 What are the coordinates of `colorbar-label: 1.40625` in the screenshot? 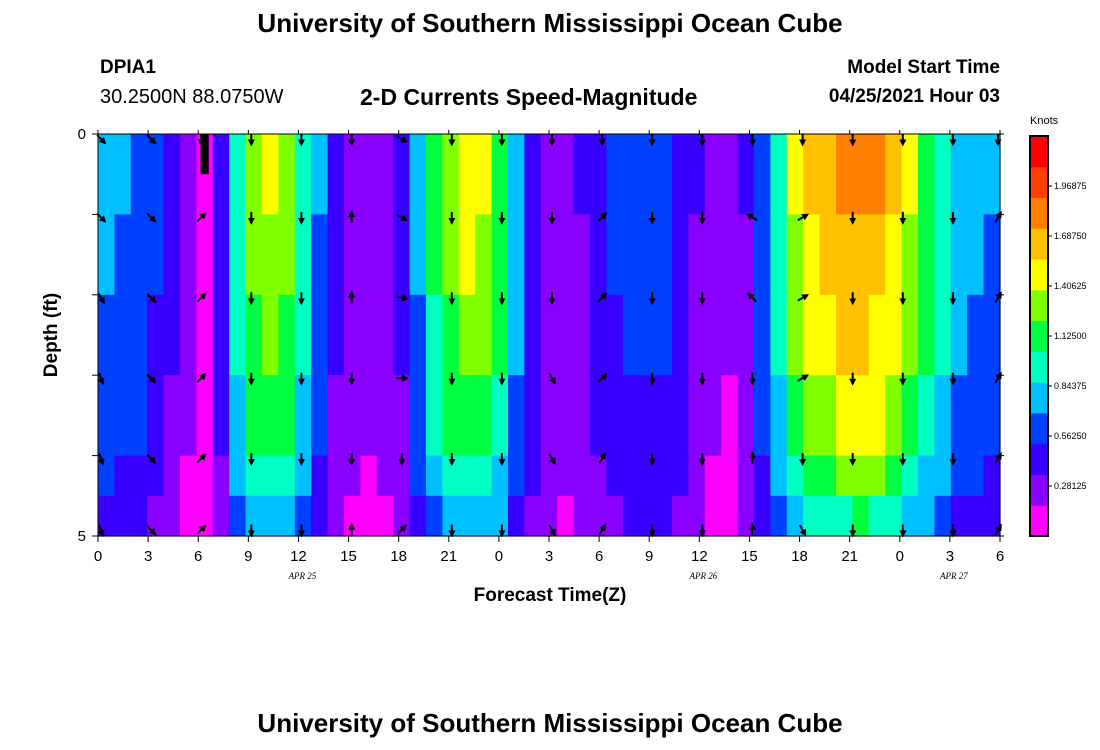 It's located at (1070, 286).